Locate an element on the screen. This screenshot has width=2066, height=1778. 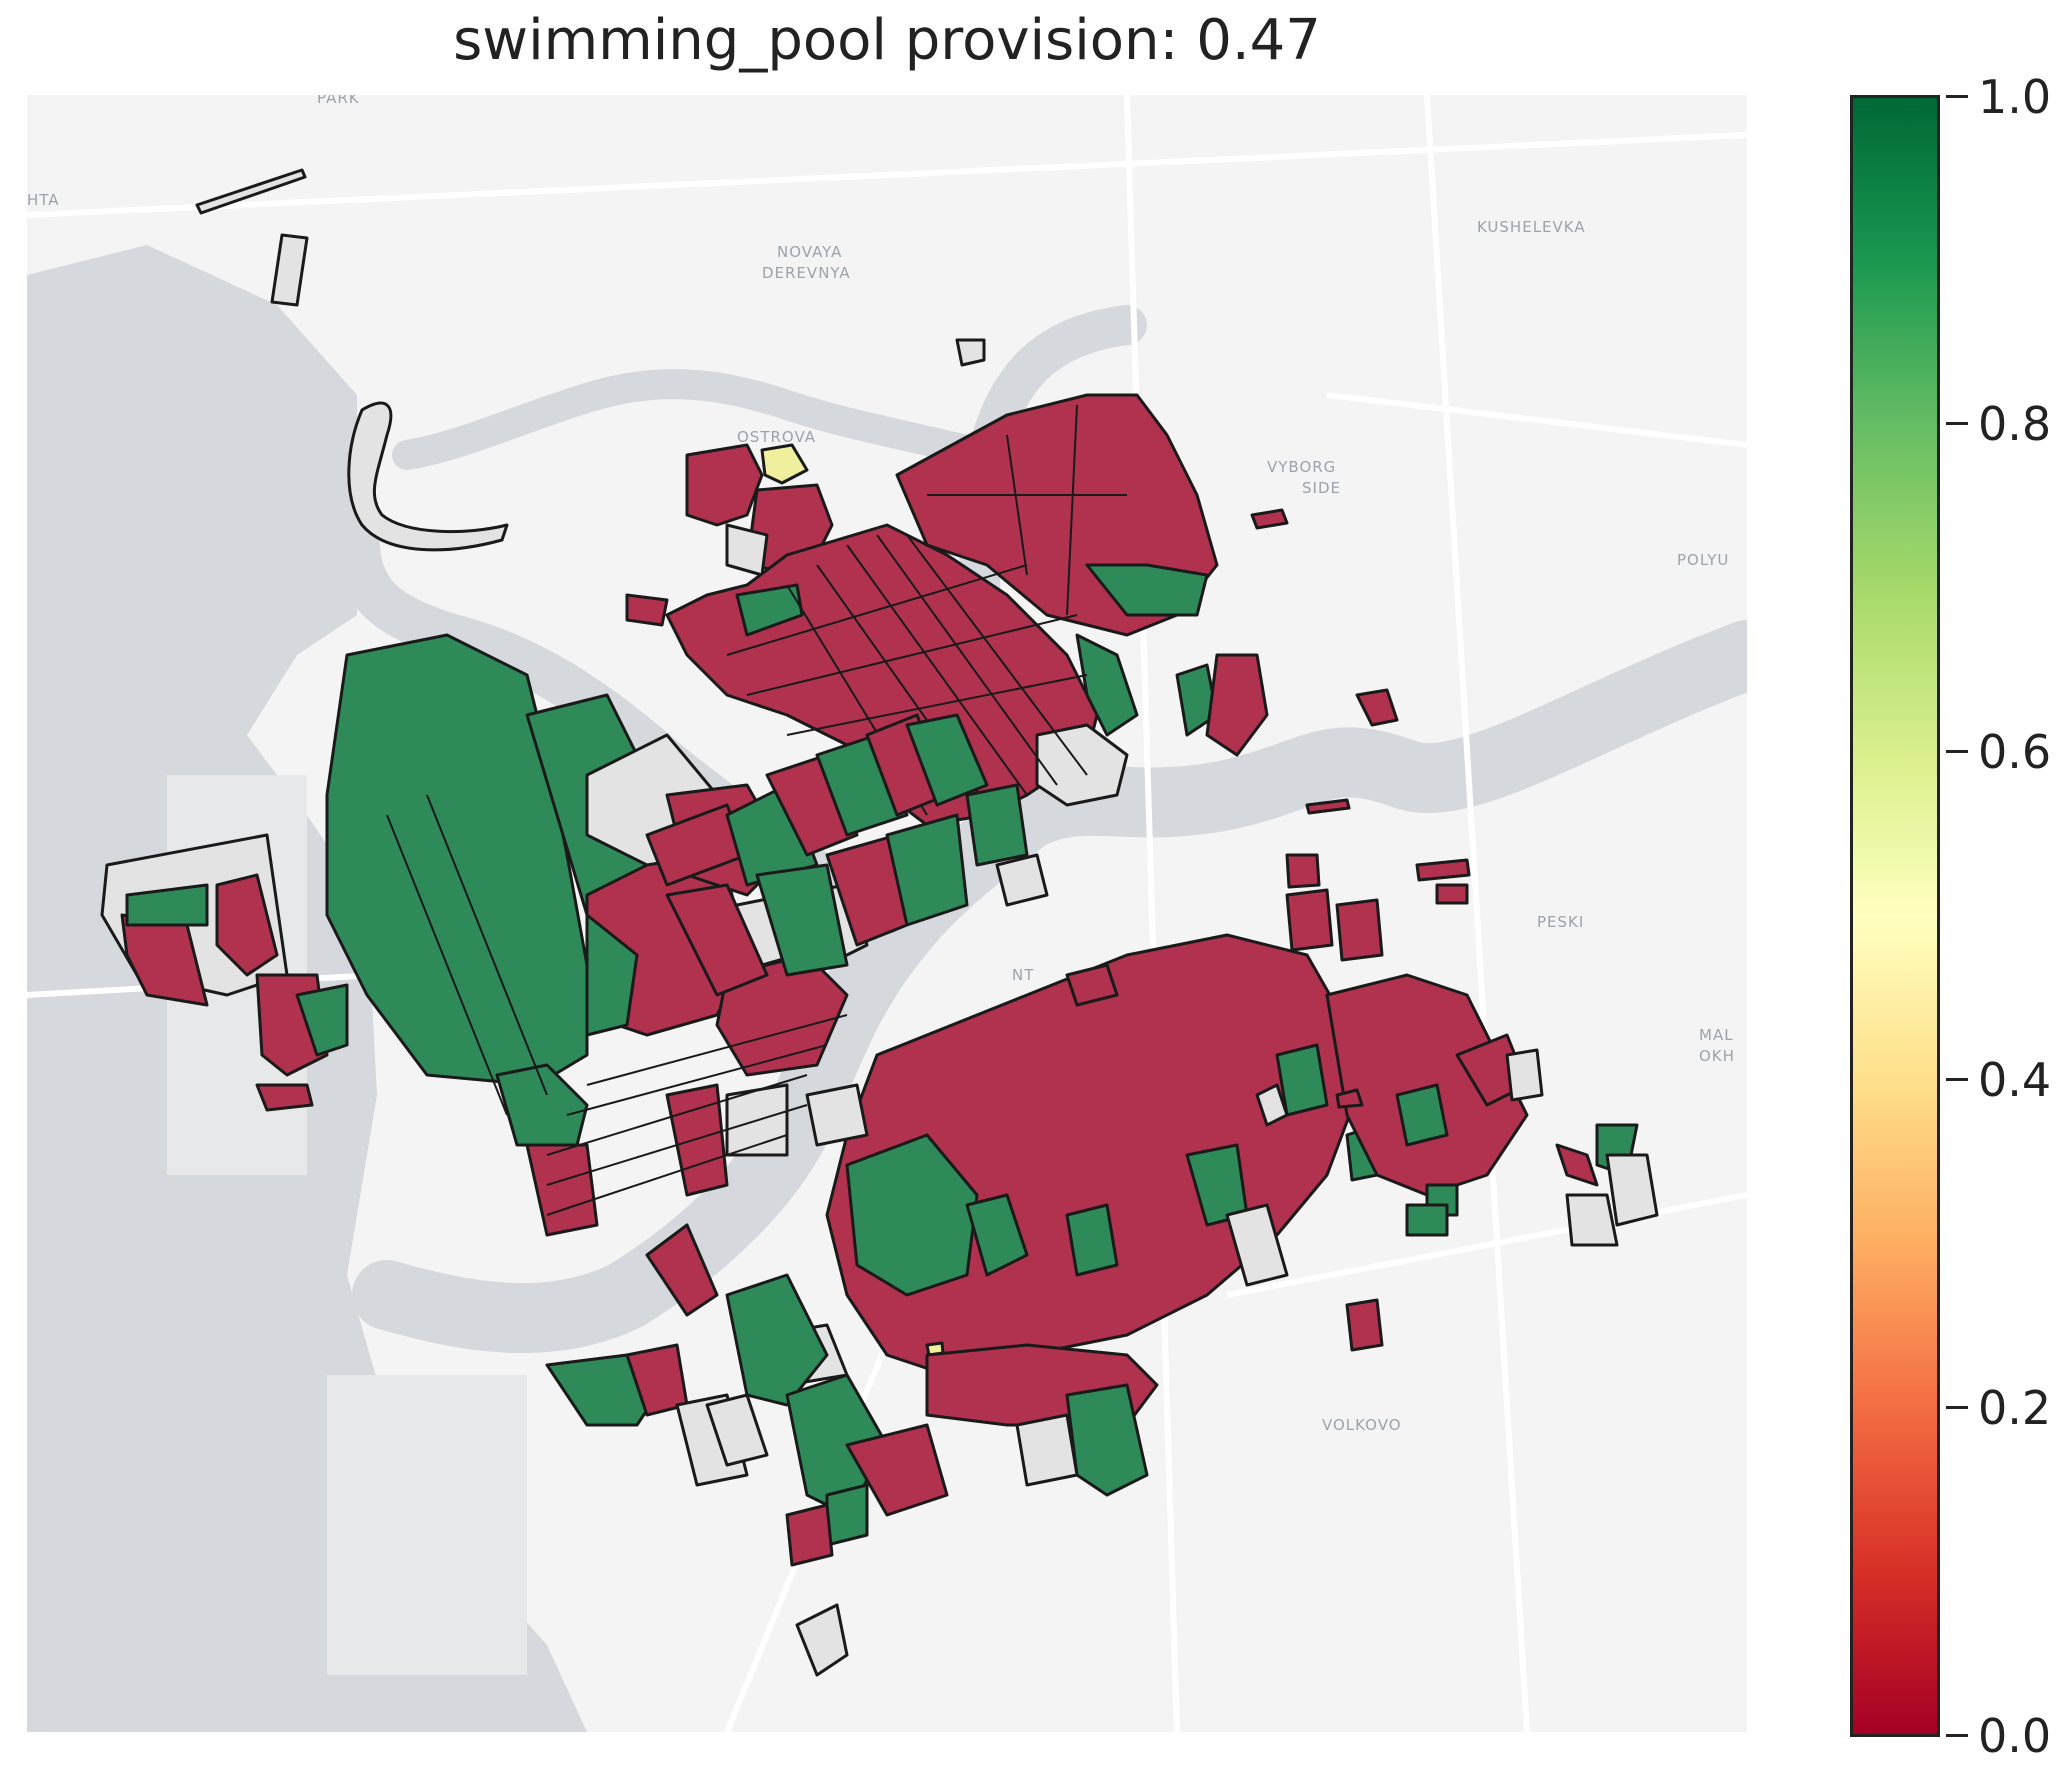
place-label: SIDE is located at coordinates (1321, 488).